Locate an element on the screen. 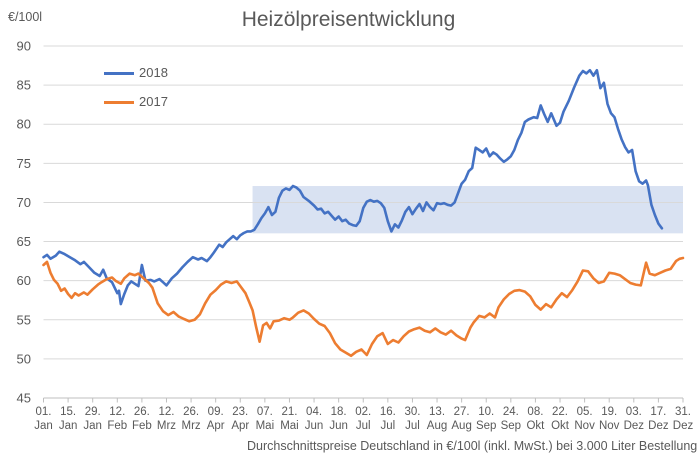 Image resolution: width=697 pixels, height=460 pixels. legend-label-2017: 2017 is located at coordinates (153, 101).